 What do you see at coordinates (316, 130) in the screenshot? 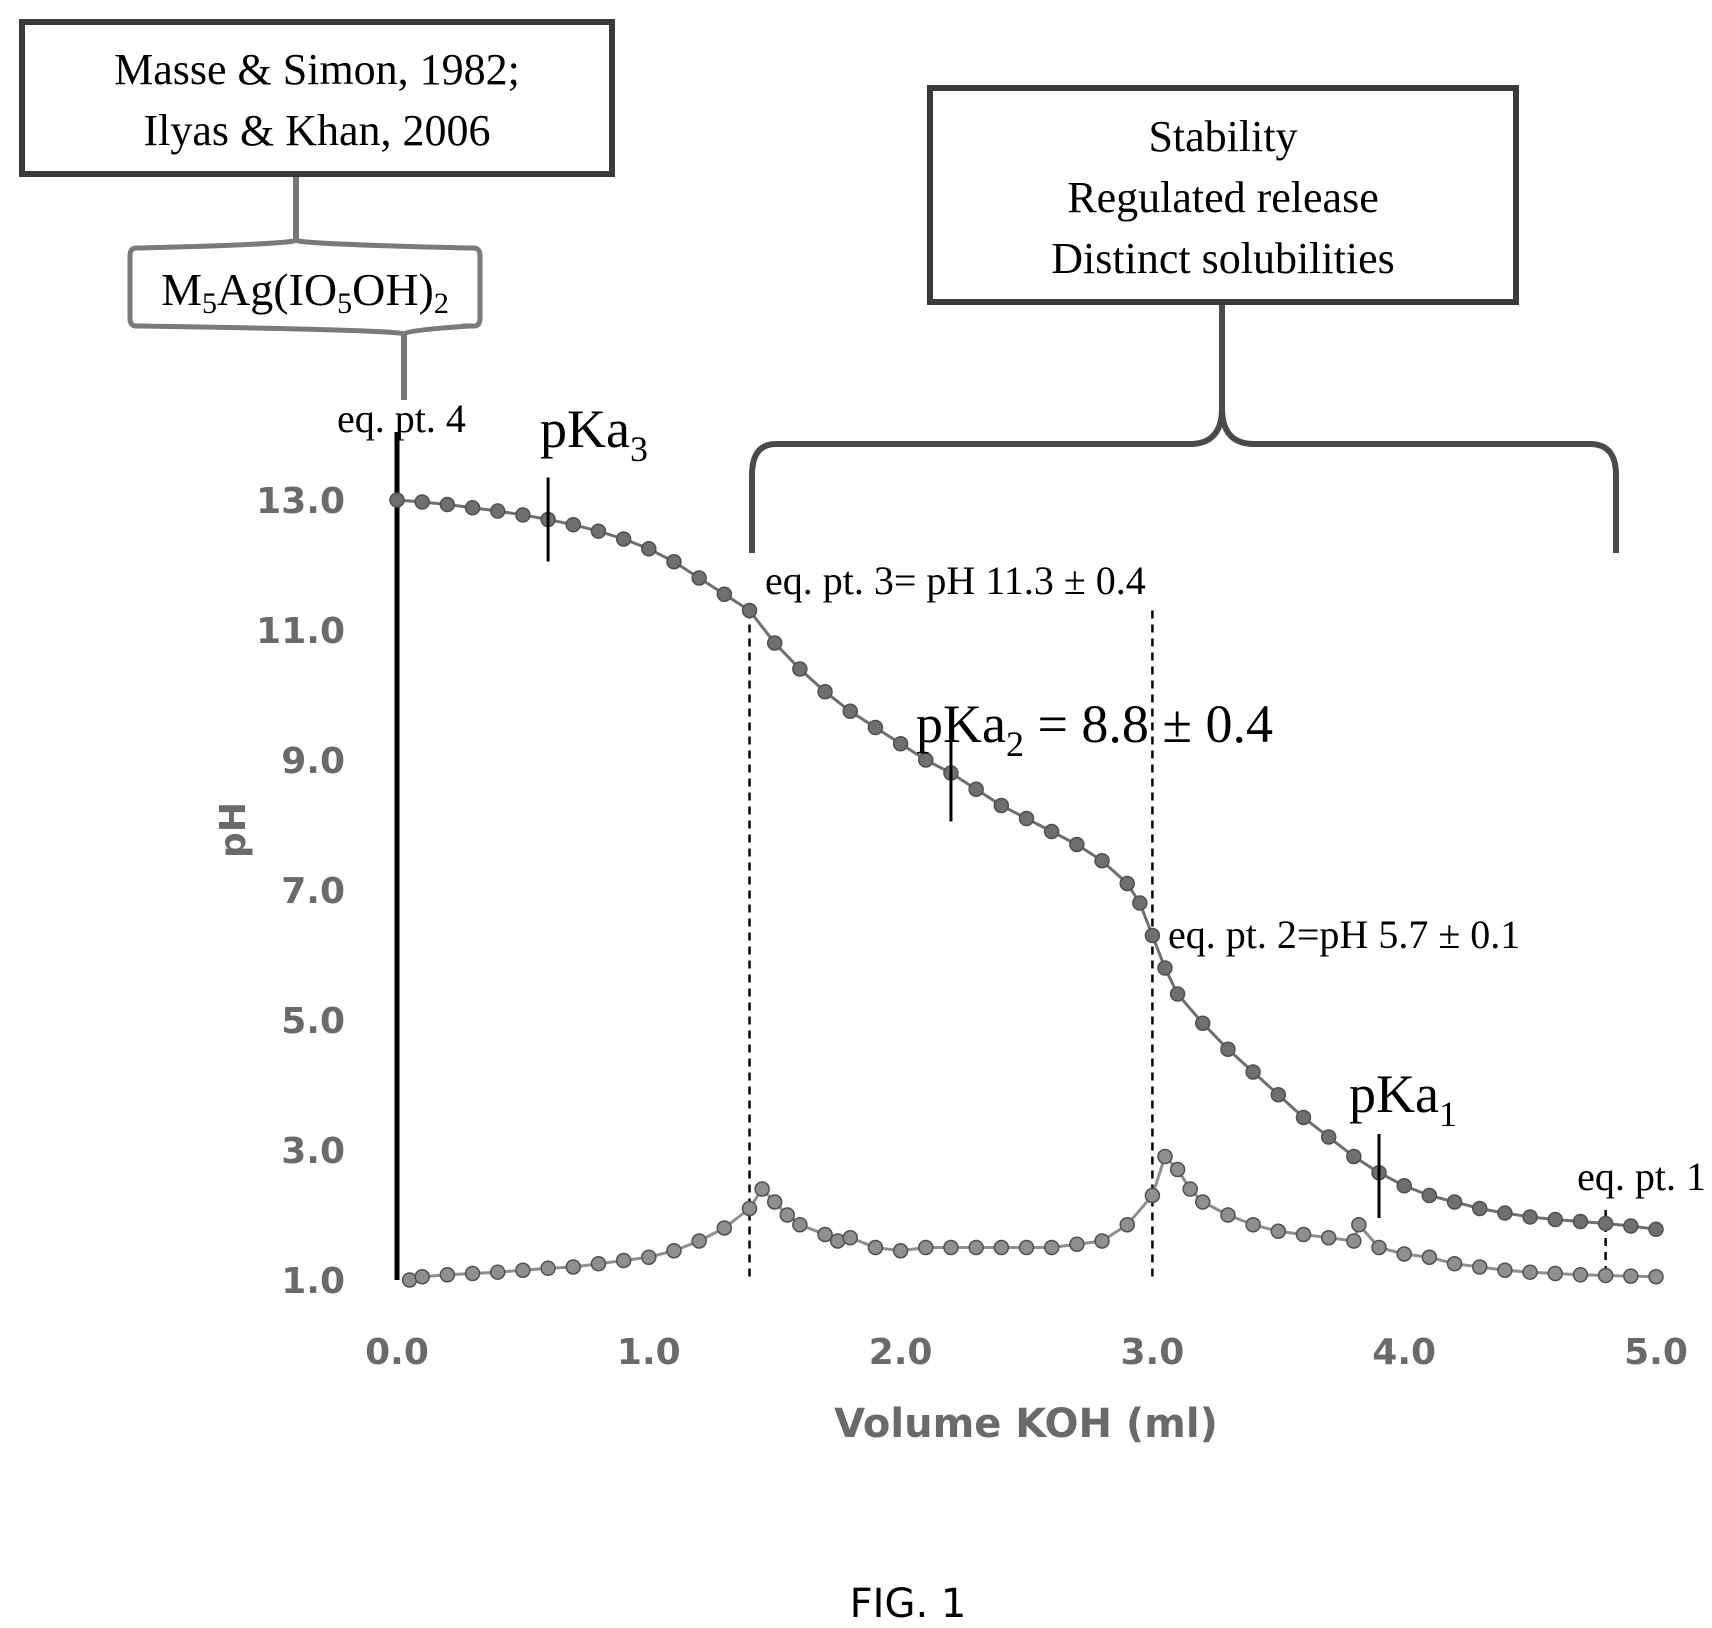
I see `citation-line-2: Ilyas & Khan, 2006` at bounding box center [316, 130].